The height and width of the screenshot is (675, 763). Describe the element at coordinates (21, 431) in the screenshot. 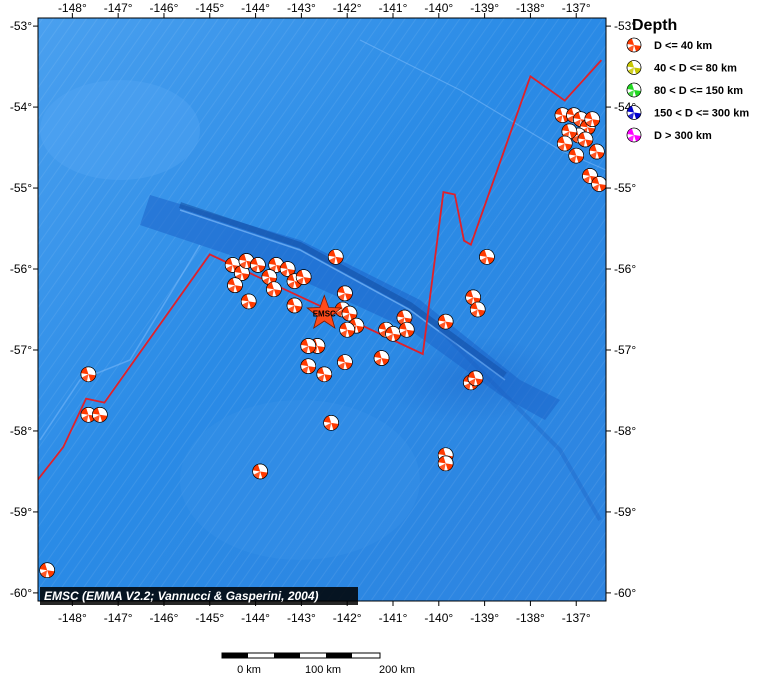

I see `lat-label-left: -58°` at that location.